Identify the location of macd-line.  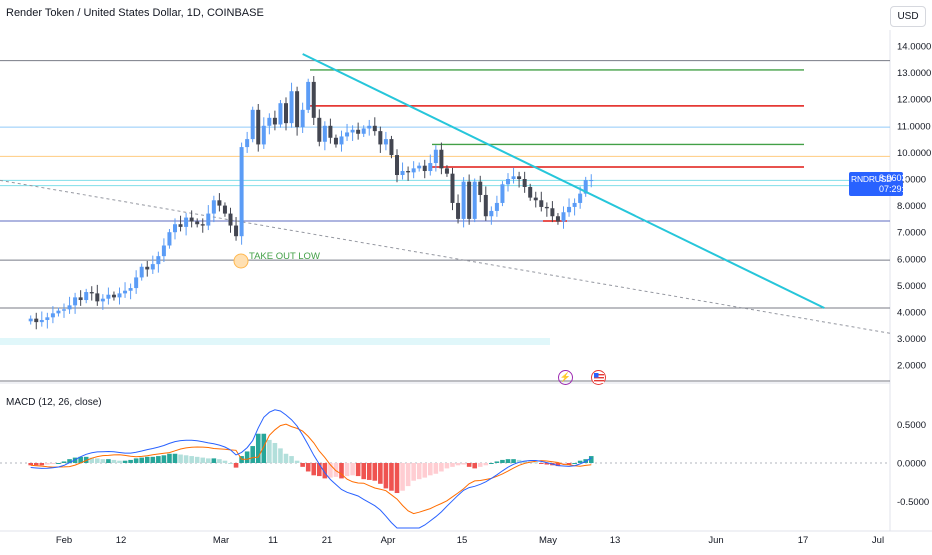
(311, 469).